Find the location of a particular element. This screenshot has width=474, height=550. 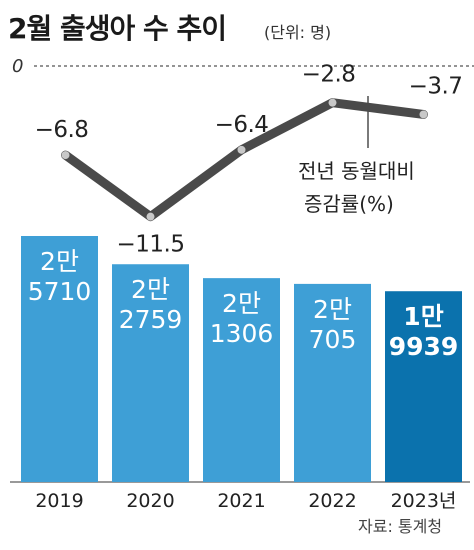

rate-label: −11.5 is located at coordinates (151, 245).